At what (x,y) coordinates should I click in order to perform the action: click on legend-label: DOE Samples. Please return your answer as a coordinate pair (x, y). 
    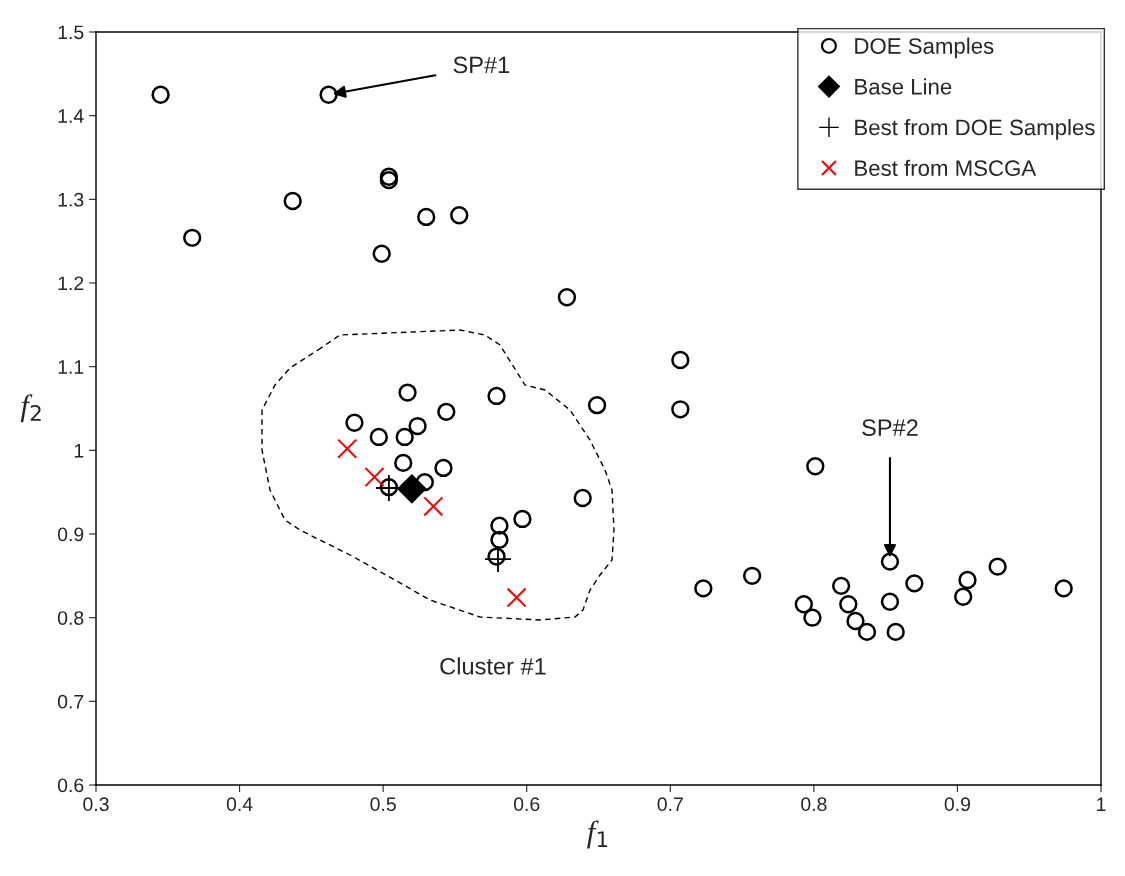
    Looking at the image, I should click on (924, 48).